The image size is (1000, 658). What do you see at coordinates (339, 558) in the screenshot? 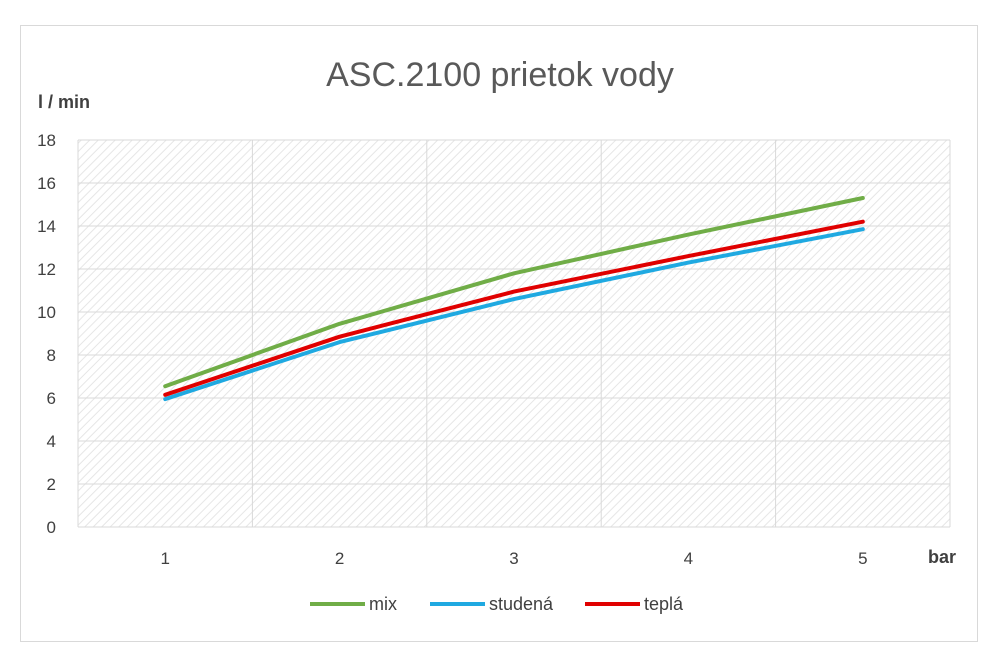
I see `x-tick-label: 2` at bounding box center [339, 558].